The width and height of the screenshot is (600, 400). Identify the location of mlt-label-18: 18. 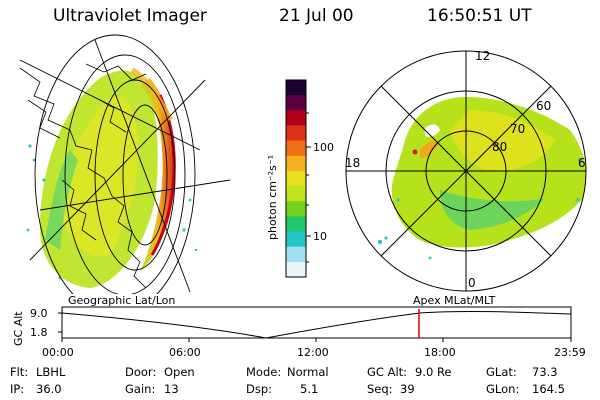
(352, 163).